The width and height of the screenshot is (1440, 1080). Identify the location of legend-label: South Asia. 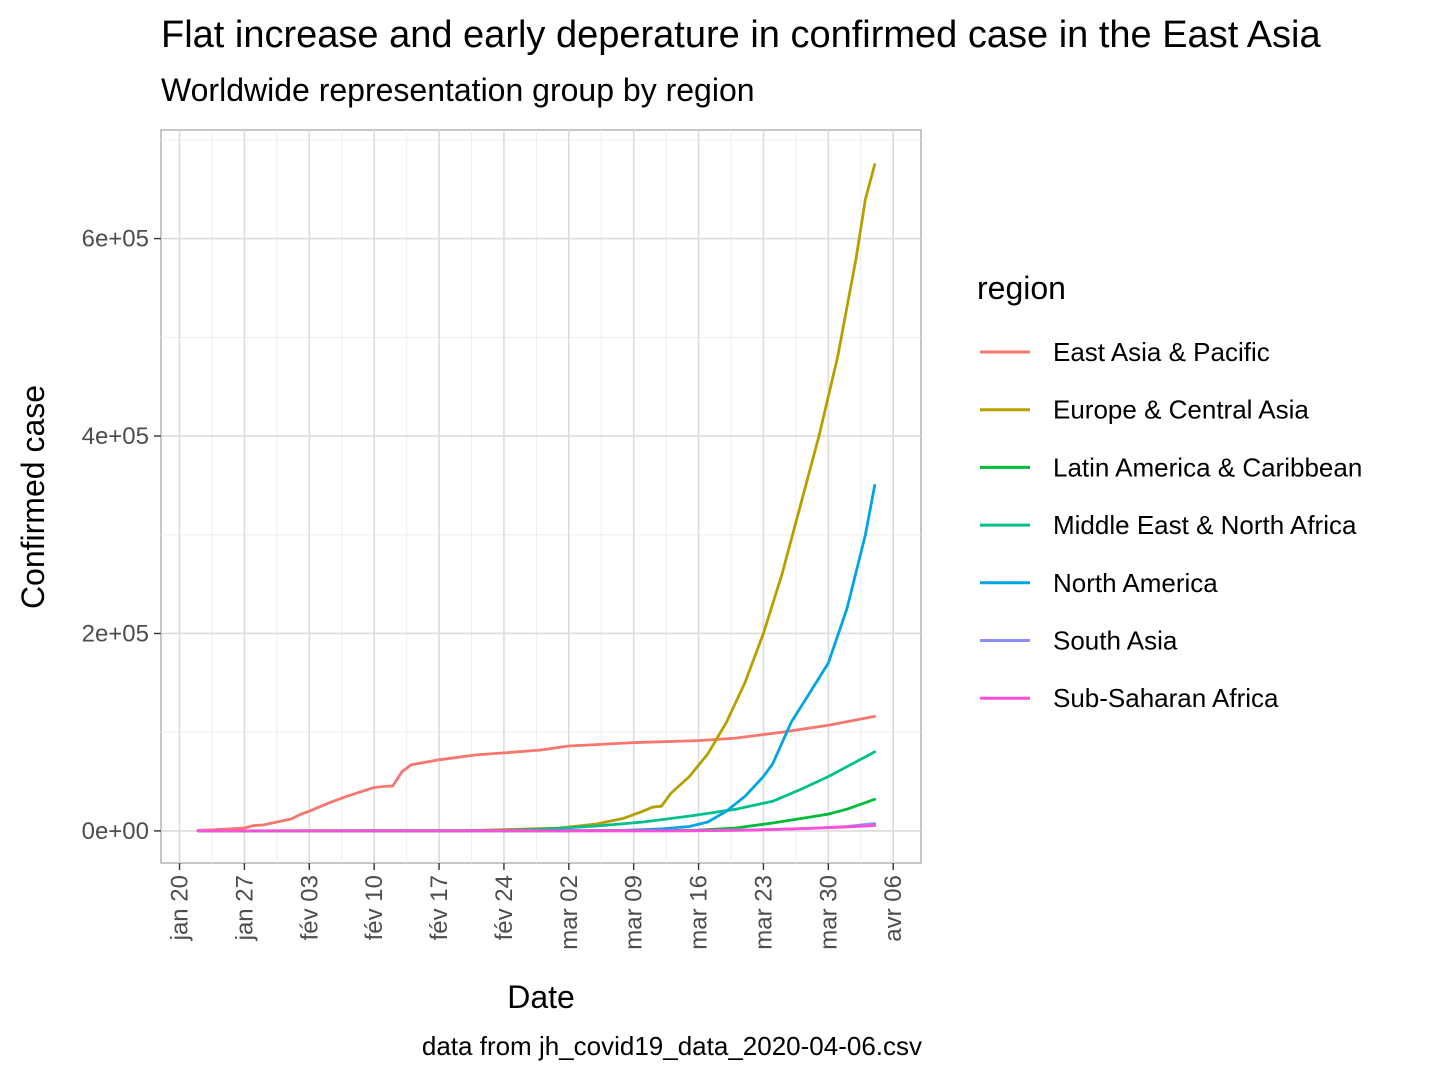
(1115, 641).